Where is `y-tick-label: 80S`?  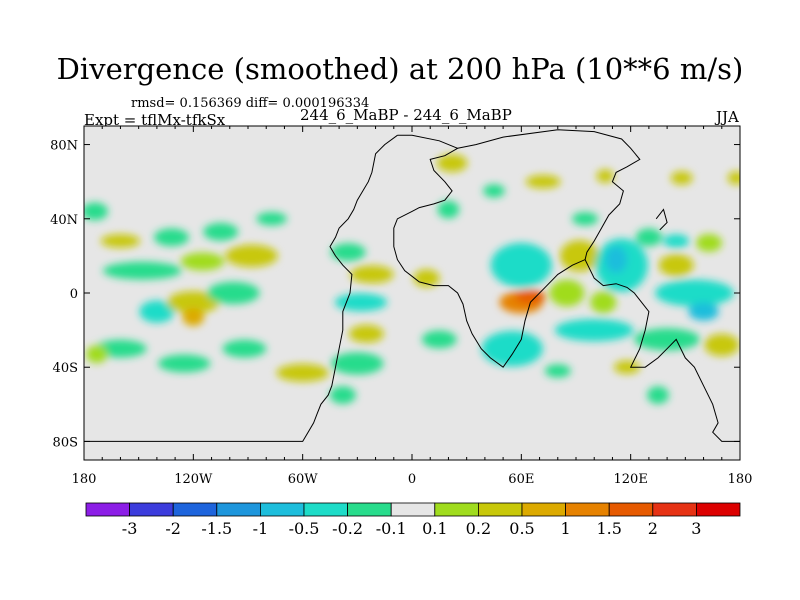 y-tick-label: 80S is located at coordinates (65, 442).